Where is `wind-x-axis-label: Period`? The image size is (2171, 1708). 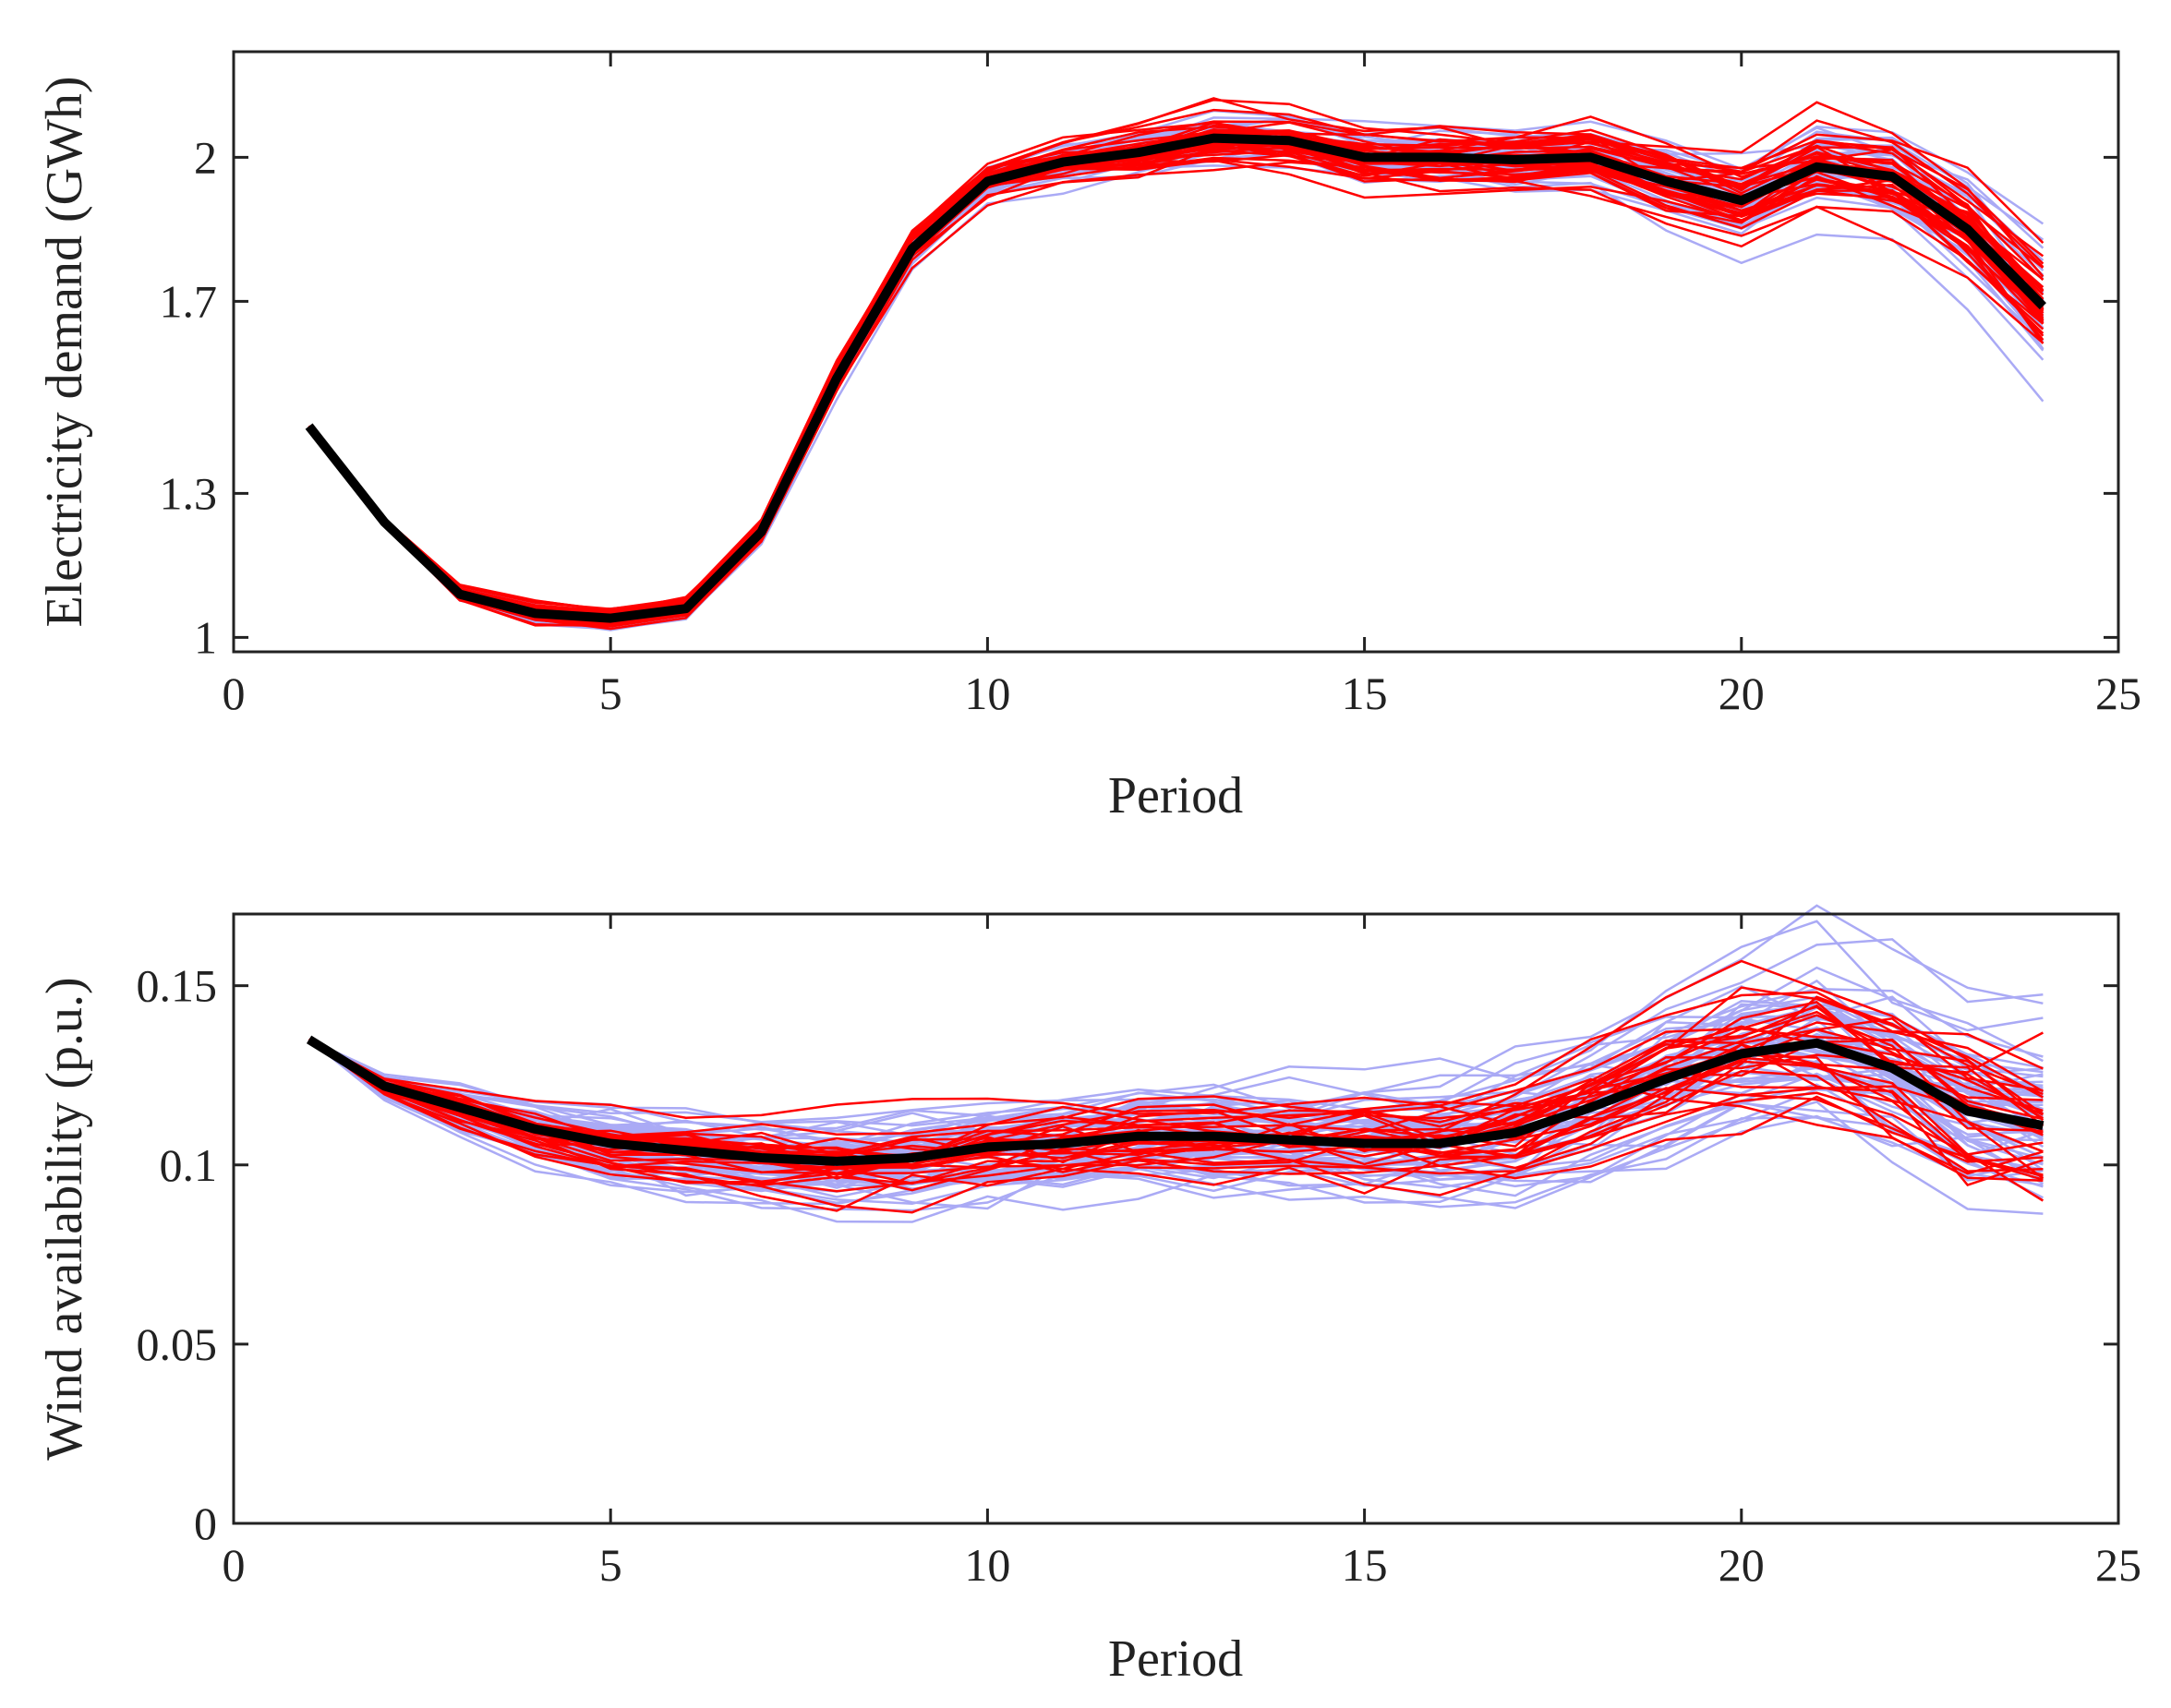 wind-x-axis-label: Period is located at coordinates (1176, 1659).